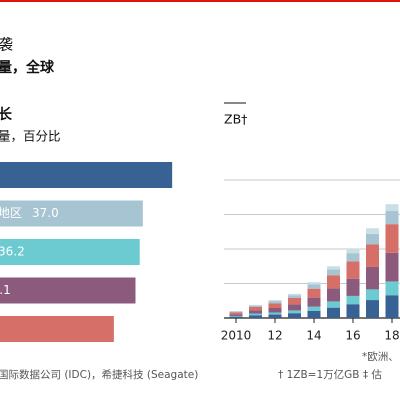 Image resolution: width=400 pixels, height=400 pixels. Describe the element at coordinates (12, 252) in the screenshot. I see `value-label: 36.2` at that location.